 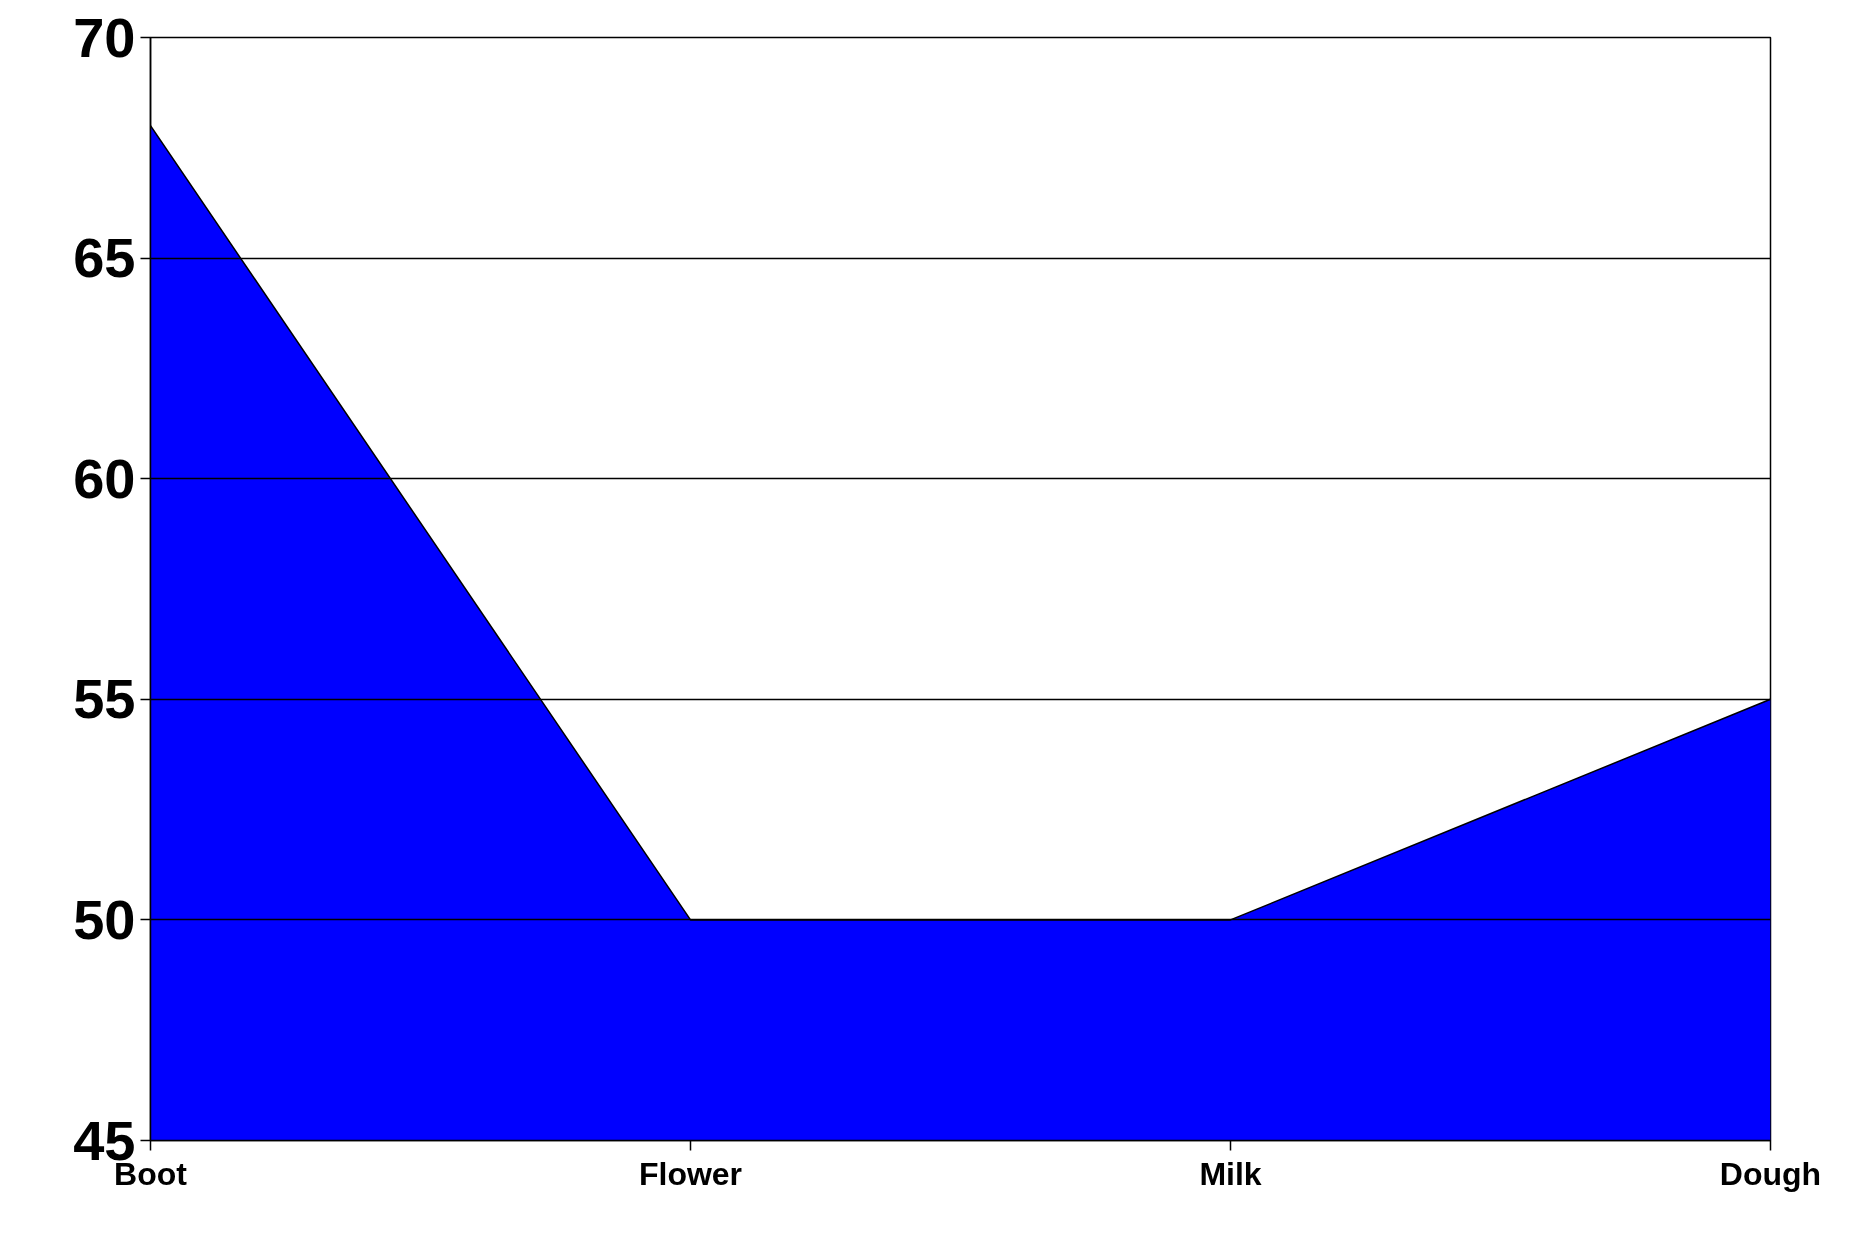 I want to click on y-tick-label: 65, so click(x=104, y=258).